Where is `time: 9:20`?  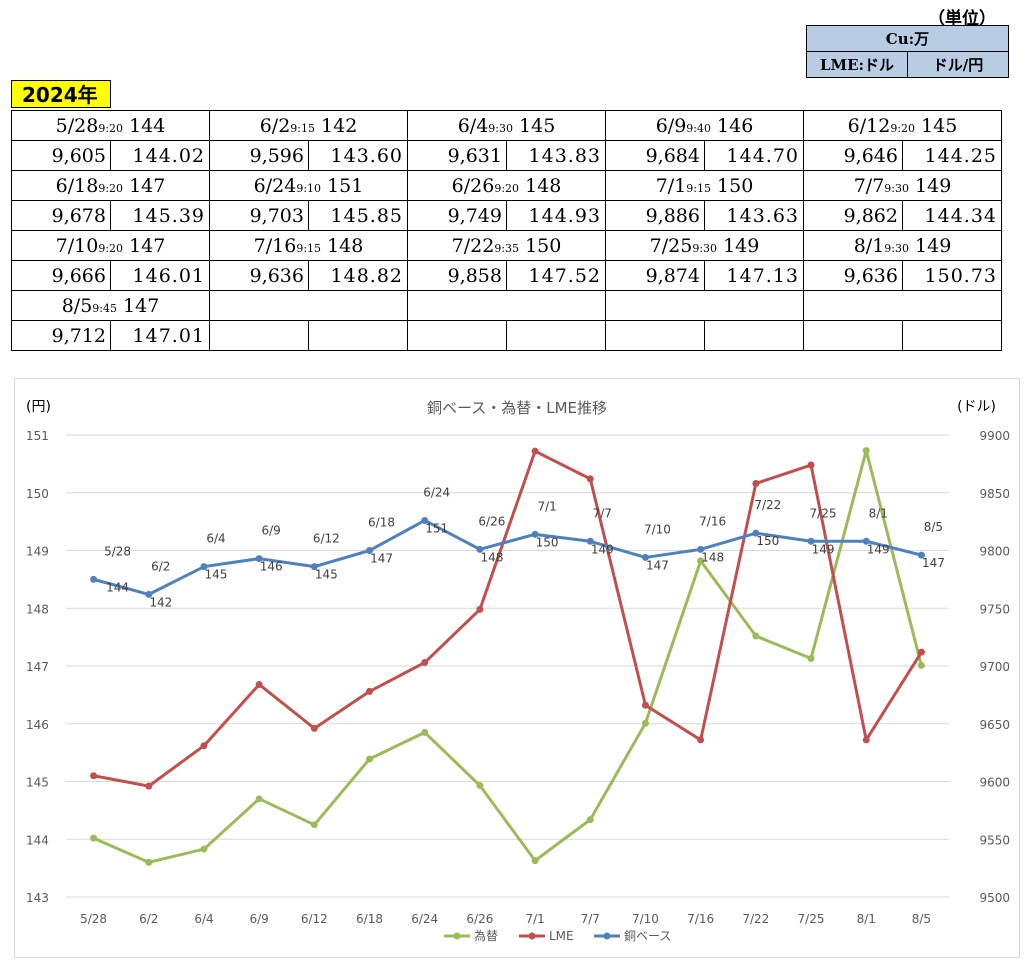 time: 9:20 is located at coordinates (507, 188).